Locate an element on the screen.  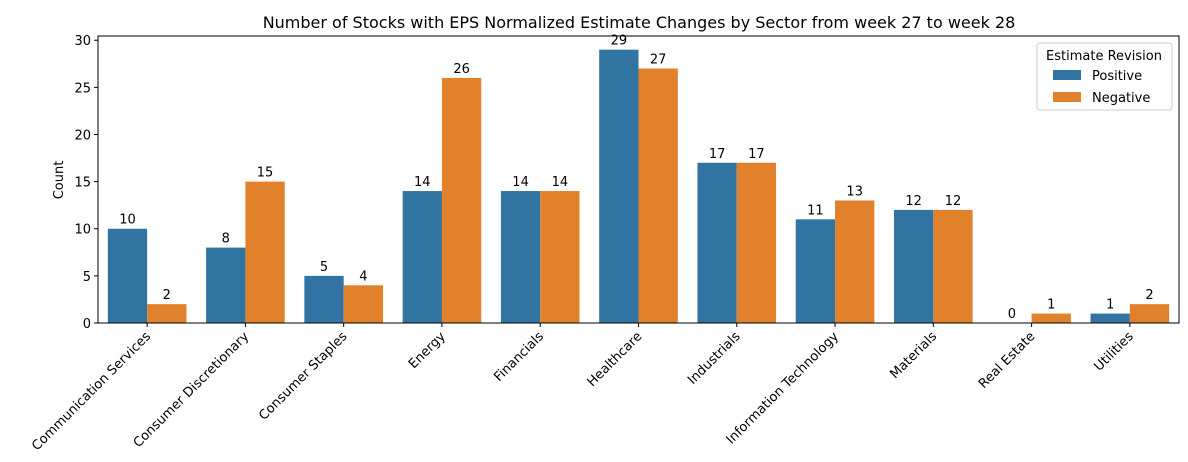
data-label: 27 is located at coordinates (658, 60).